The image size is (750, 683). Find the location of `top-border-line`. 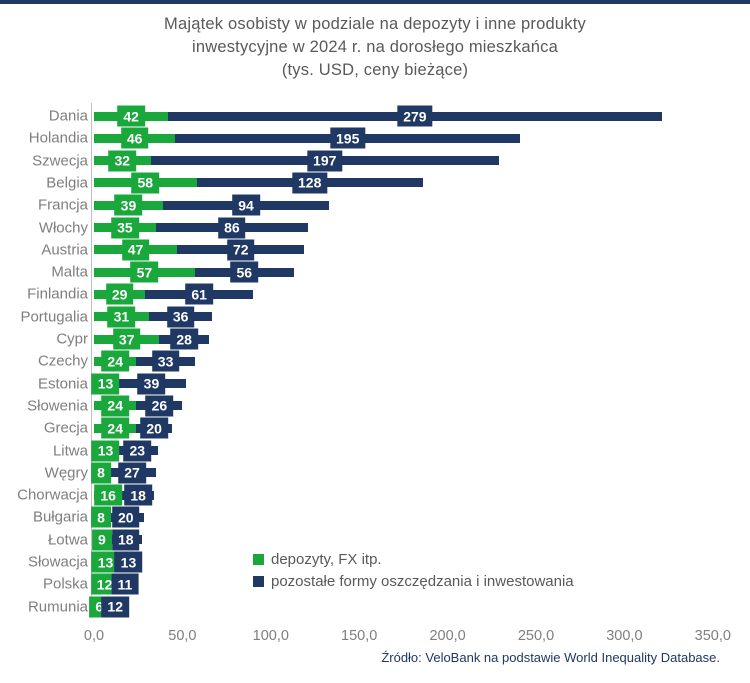

top-border-line is located at coordinates (375, 2).